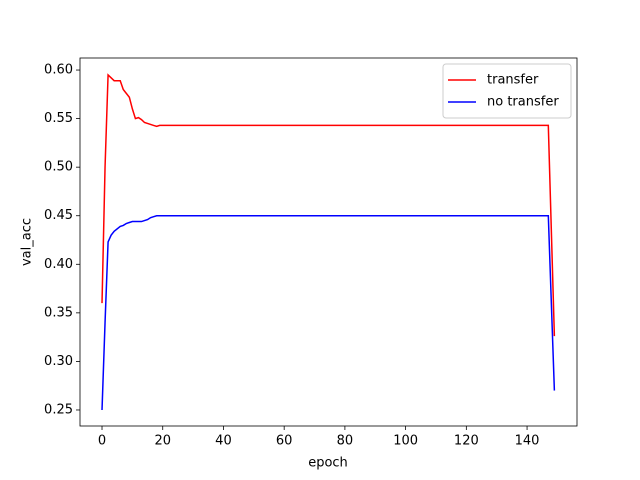 Image resolution: width=640 pixels, height=480 pixels. What do you see at coordinates (513, 80) in the screenshot?
I see `legend-label: transfer` at bounding box center [513, 80].